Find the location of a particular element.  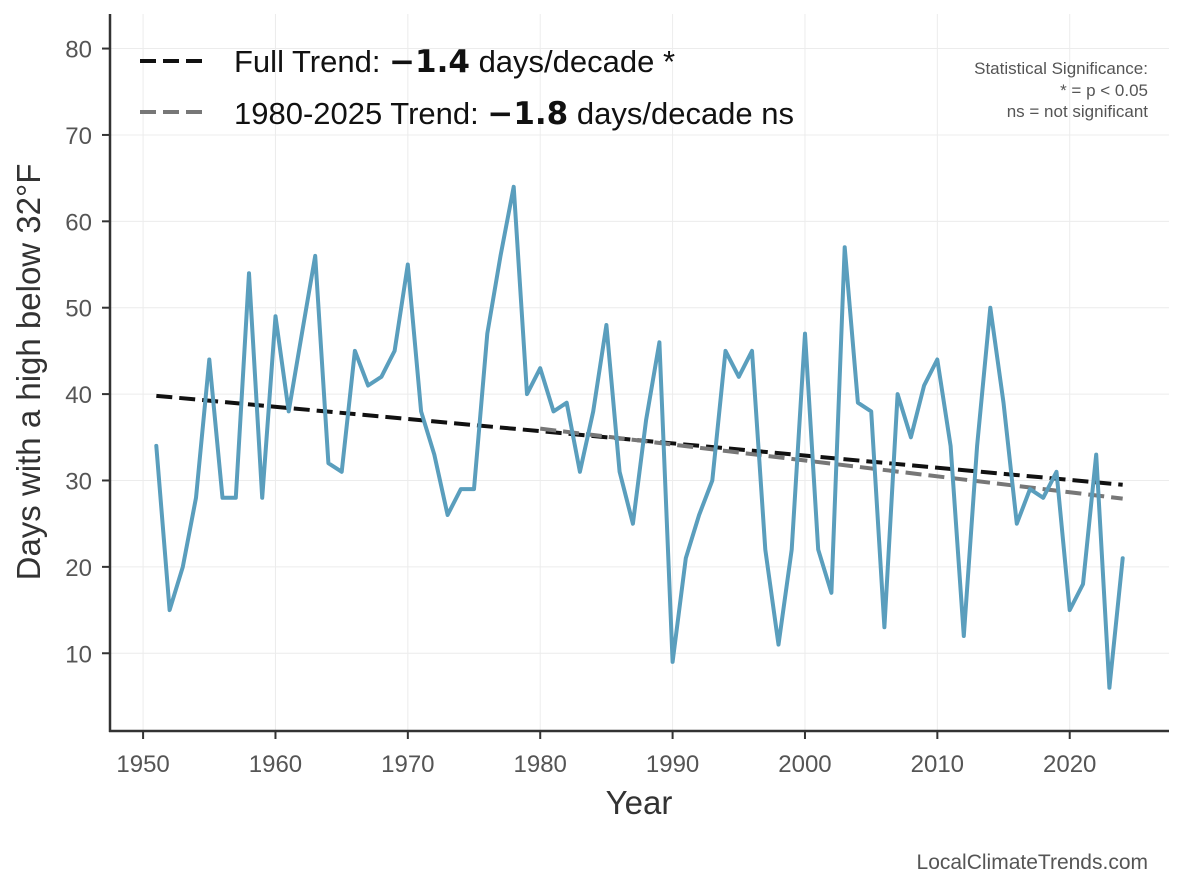

y-tick-label: 30 is located at coordinates (78, 481).